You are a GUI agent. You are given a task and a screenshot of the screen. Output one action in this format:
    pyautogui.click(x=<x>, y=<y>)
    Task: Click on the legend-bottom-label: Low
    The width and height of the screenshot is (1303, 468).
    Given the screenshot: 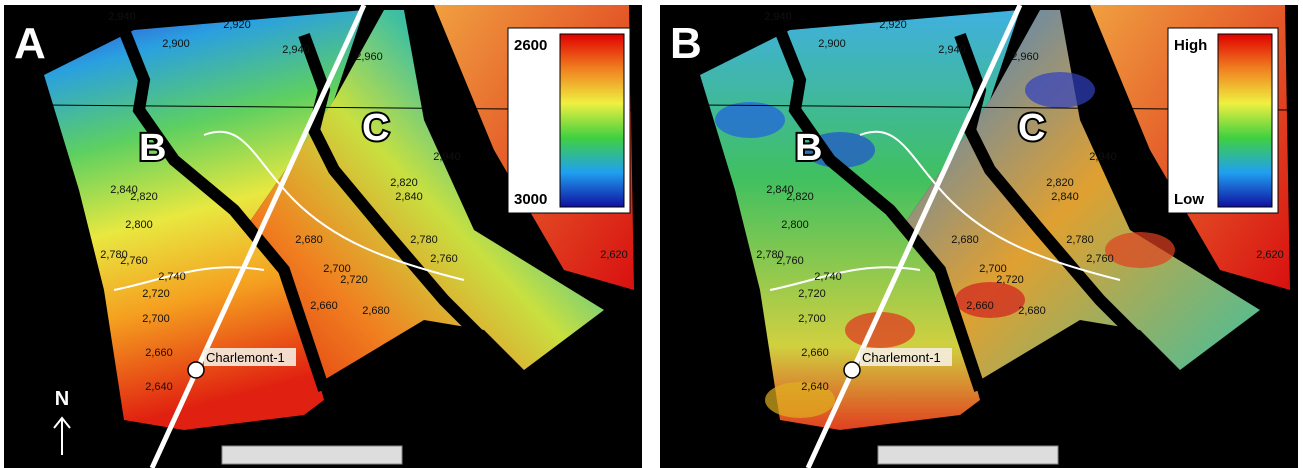 What is the action you would take?
    pyautogui.click(x=1189, y=199)
    